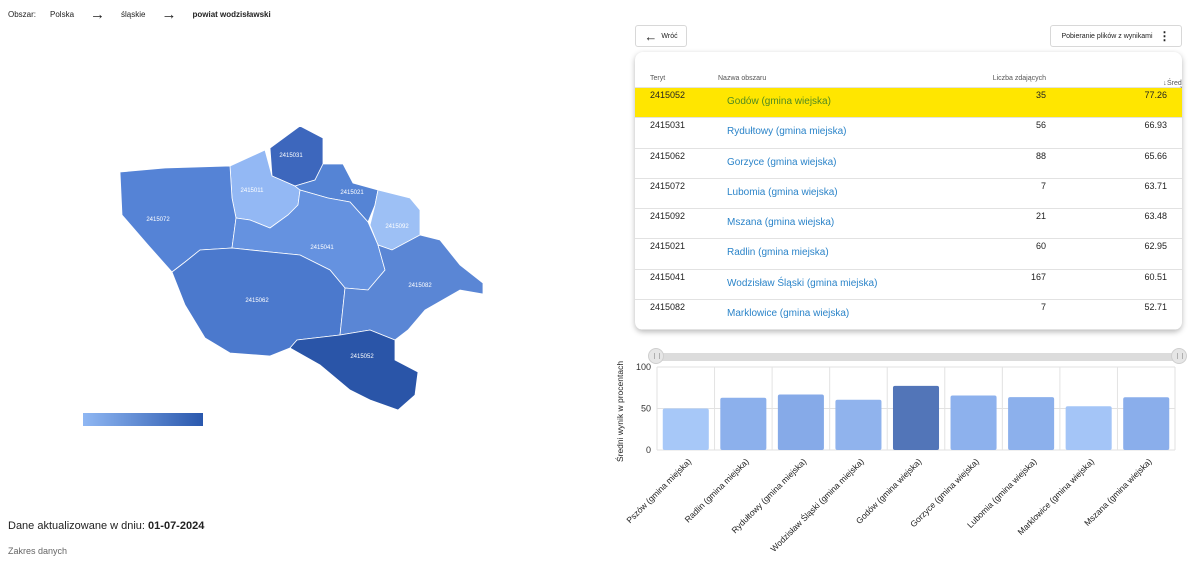 This screenshot has height=562, width=1200. I want to click on x-tick-label: Mszana (gmina wiejska), so click(1118, 492).